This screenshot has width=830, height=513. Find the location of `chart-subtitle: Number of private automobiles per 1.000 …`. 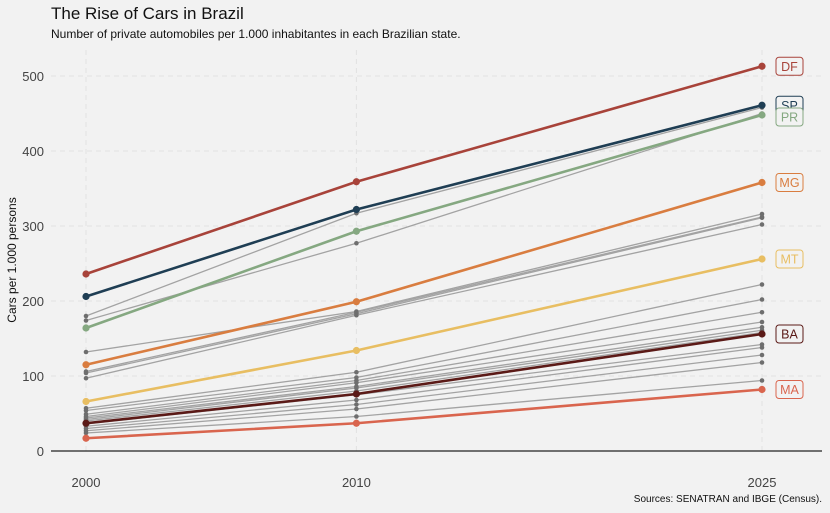

chart-subtitle: Number of private automobiles per 1.000 … is located at coordinates (256, 34).